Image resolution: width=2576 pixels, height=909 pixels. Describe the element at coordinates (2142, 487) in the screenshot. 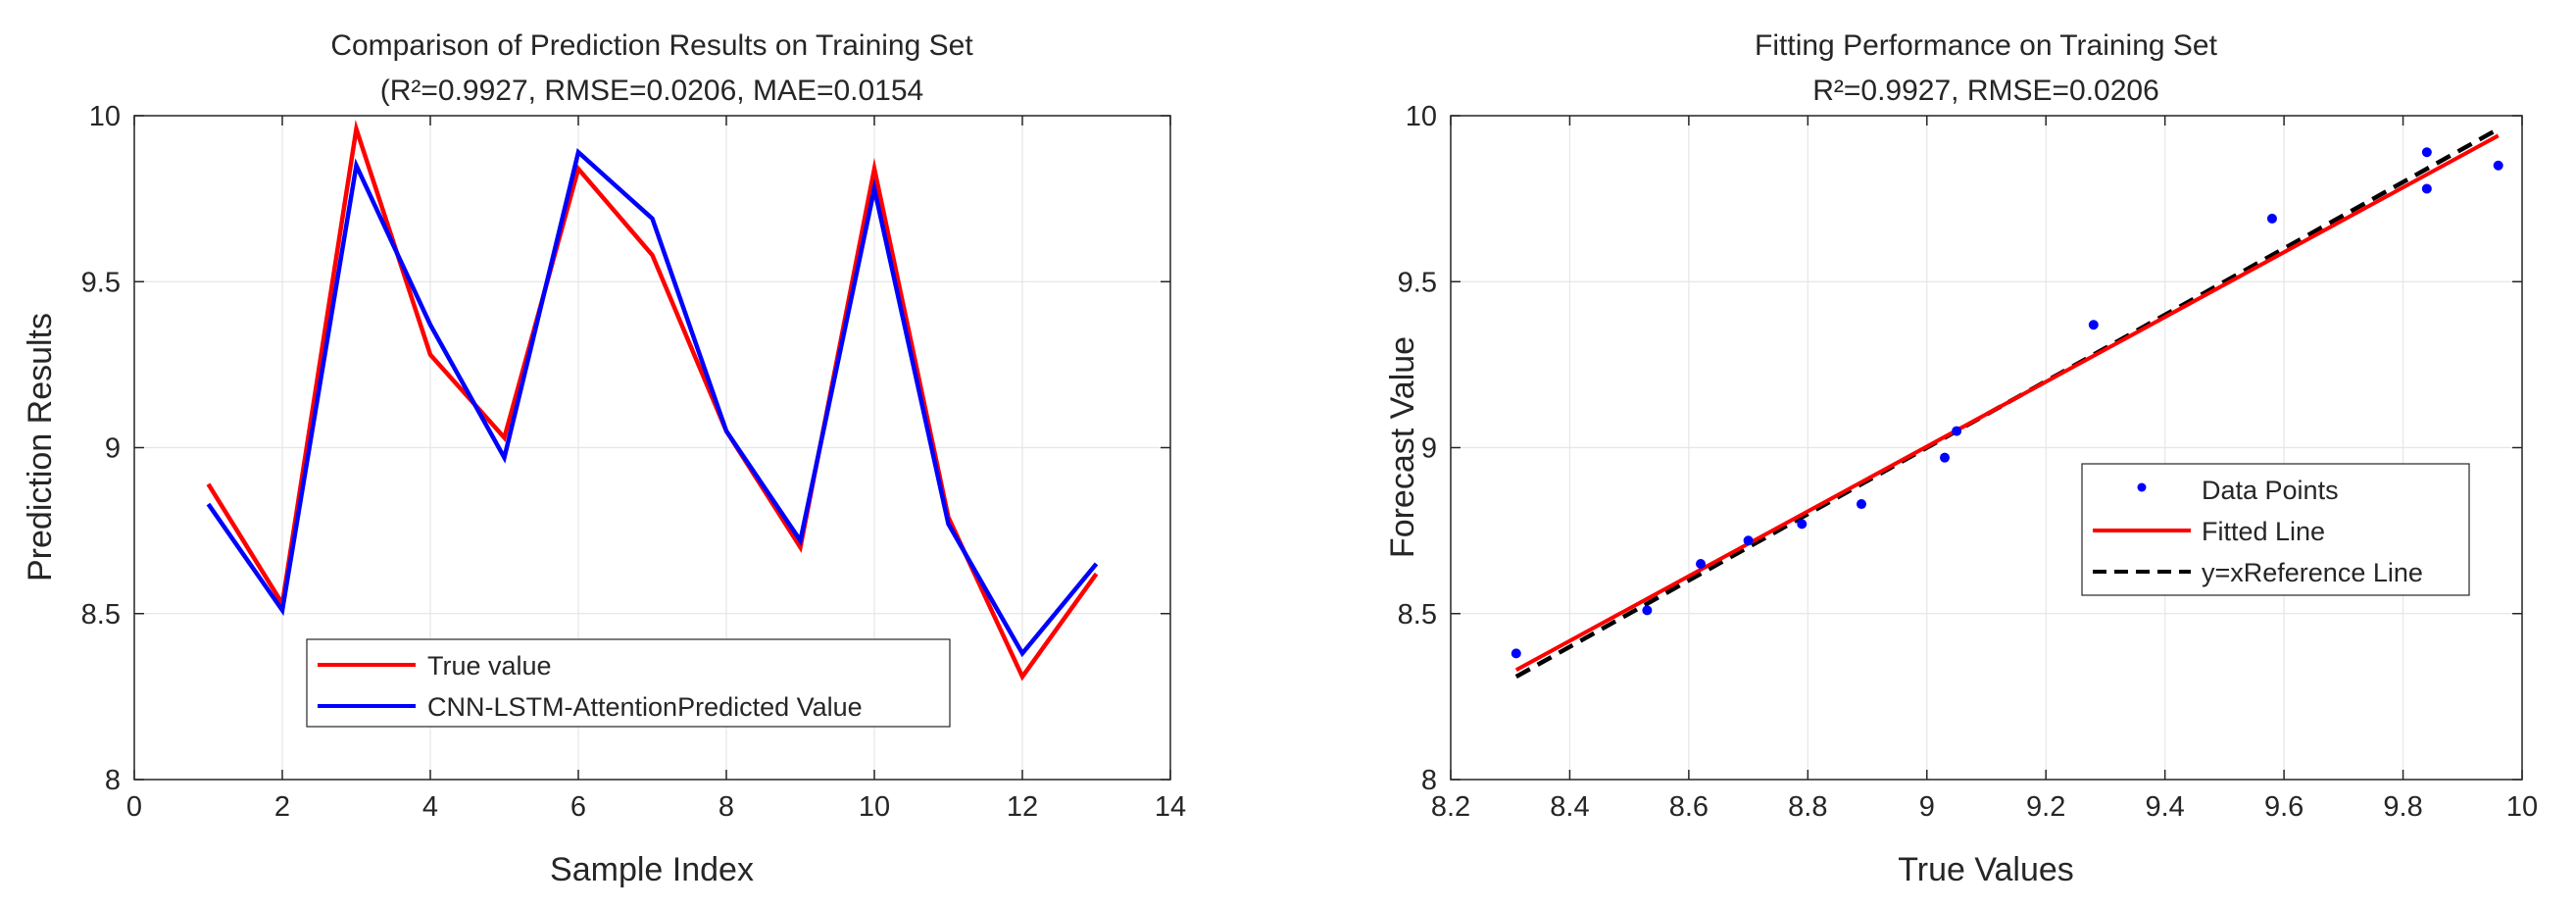

I see `legend-swatch-data-points` at that location.